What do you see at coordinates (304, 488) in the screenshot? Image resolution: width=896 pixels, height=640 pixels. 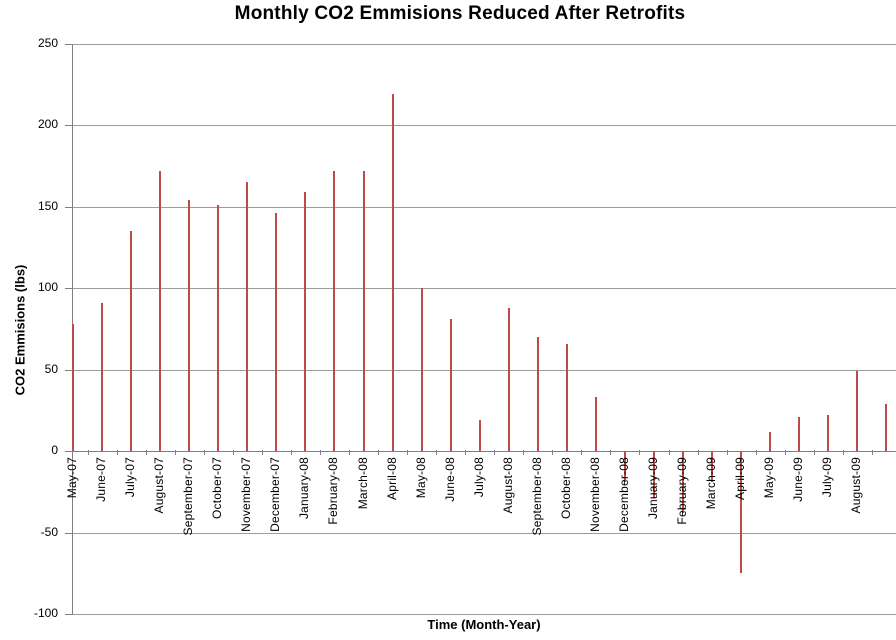 I see `x-tick-label: January-08` at bounding box center [304, 488].